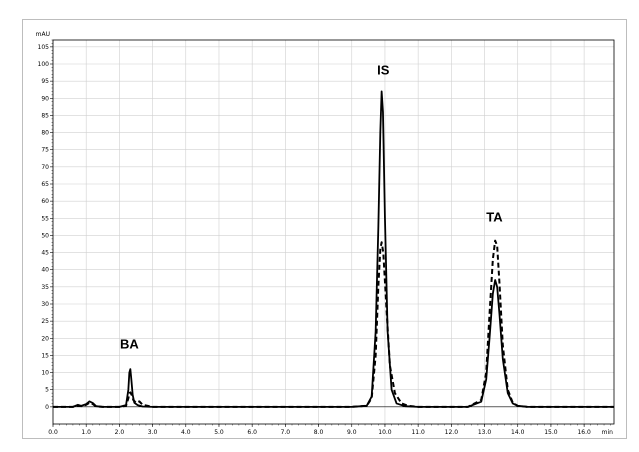 Image resolution: width=639 pixels, height=452 pixels. What do you see at coordinates (45, 115) in the screenshot?
I see `y-tick-label: 85` at bounding box center [45, 115].